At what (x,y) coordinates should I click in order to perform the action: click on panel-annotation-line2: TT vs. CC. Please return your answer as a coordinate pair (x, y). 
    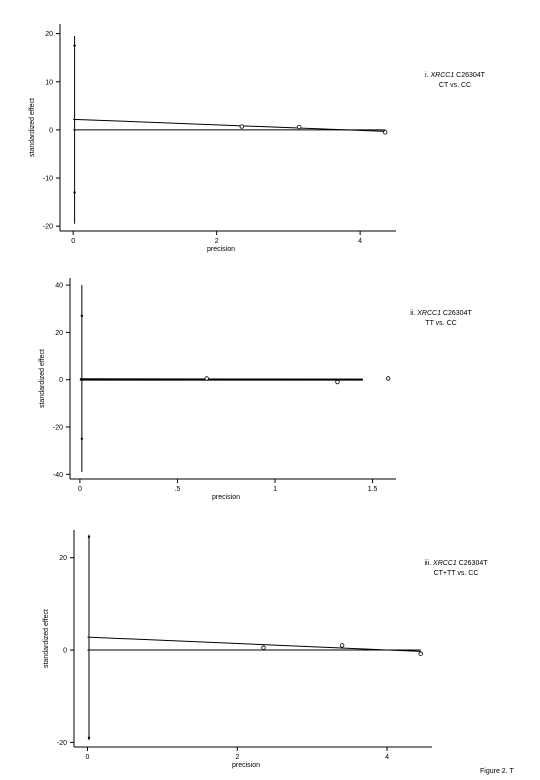
    Looking at the image, I should click on (440, 323).